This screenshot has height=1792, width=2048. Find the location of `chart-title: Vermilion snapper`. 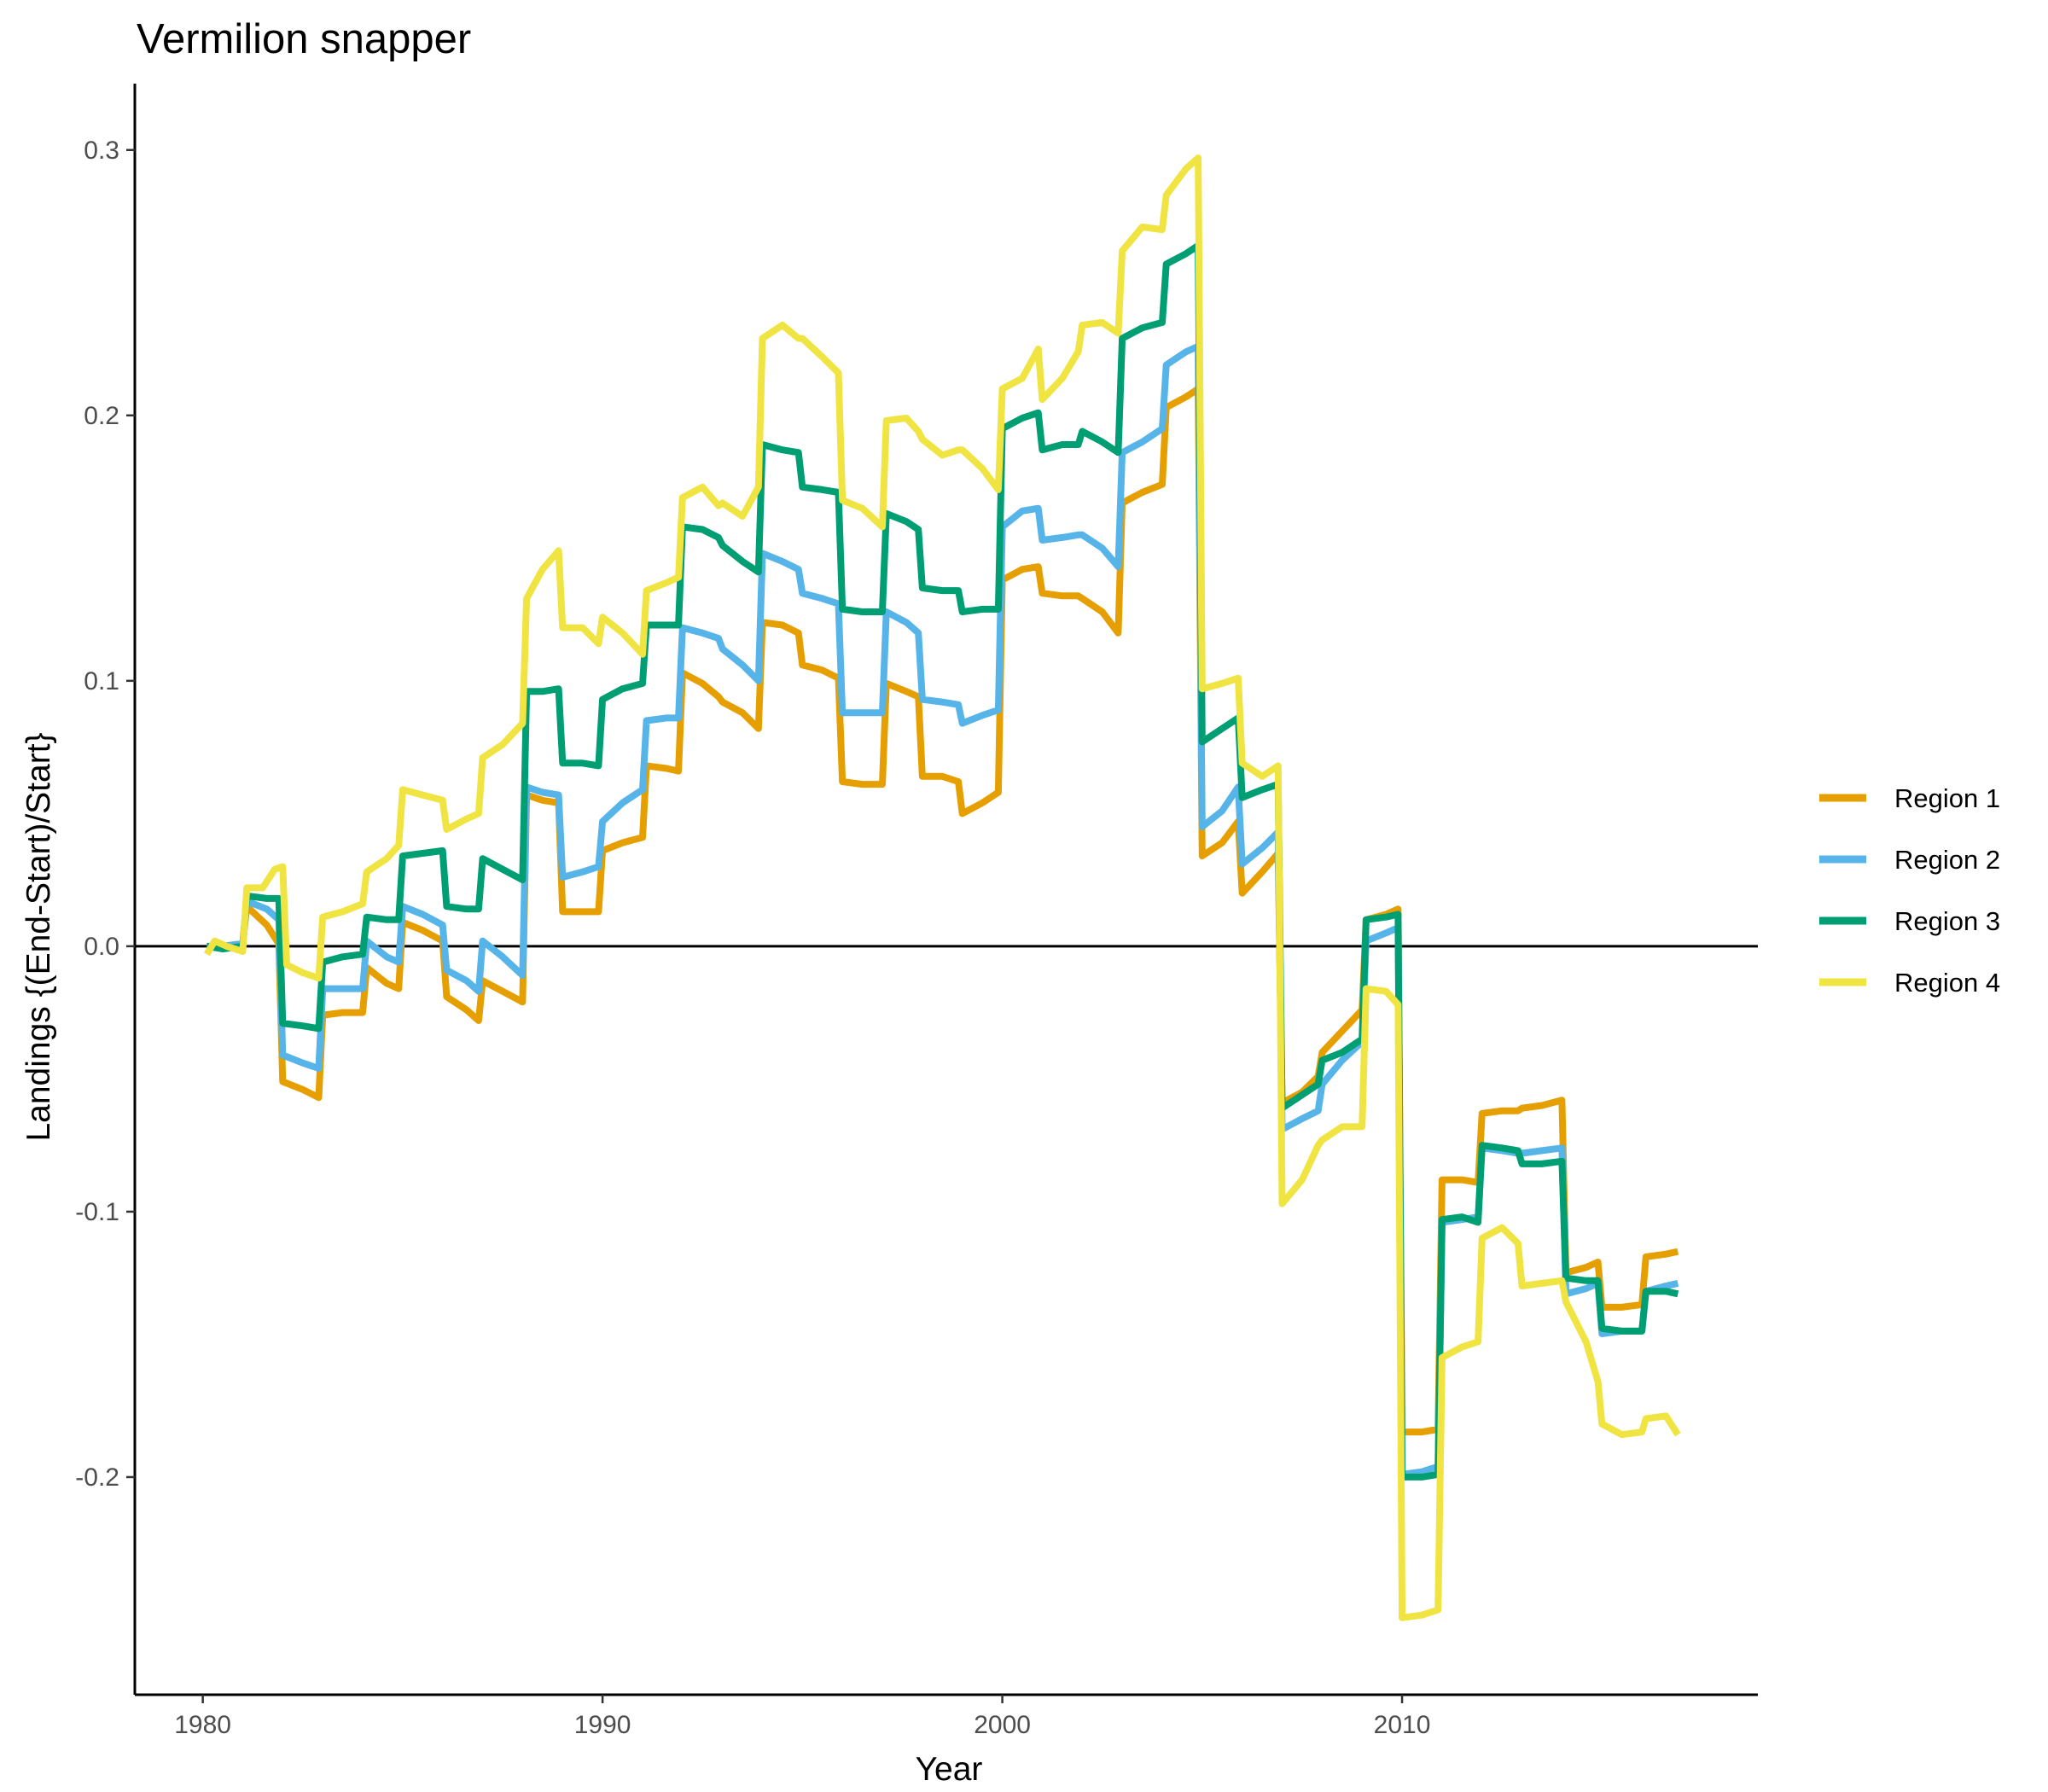

chart-title: Vermilion snapper is located at coordinates (304, 39).